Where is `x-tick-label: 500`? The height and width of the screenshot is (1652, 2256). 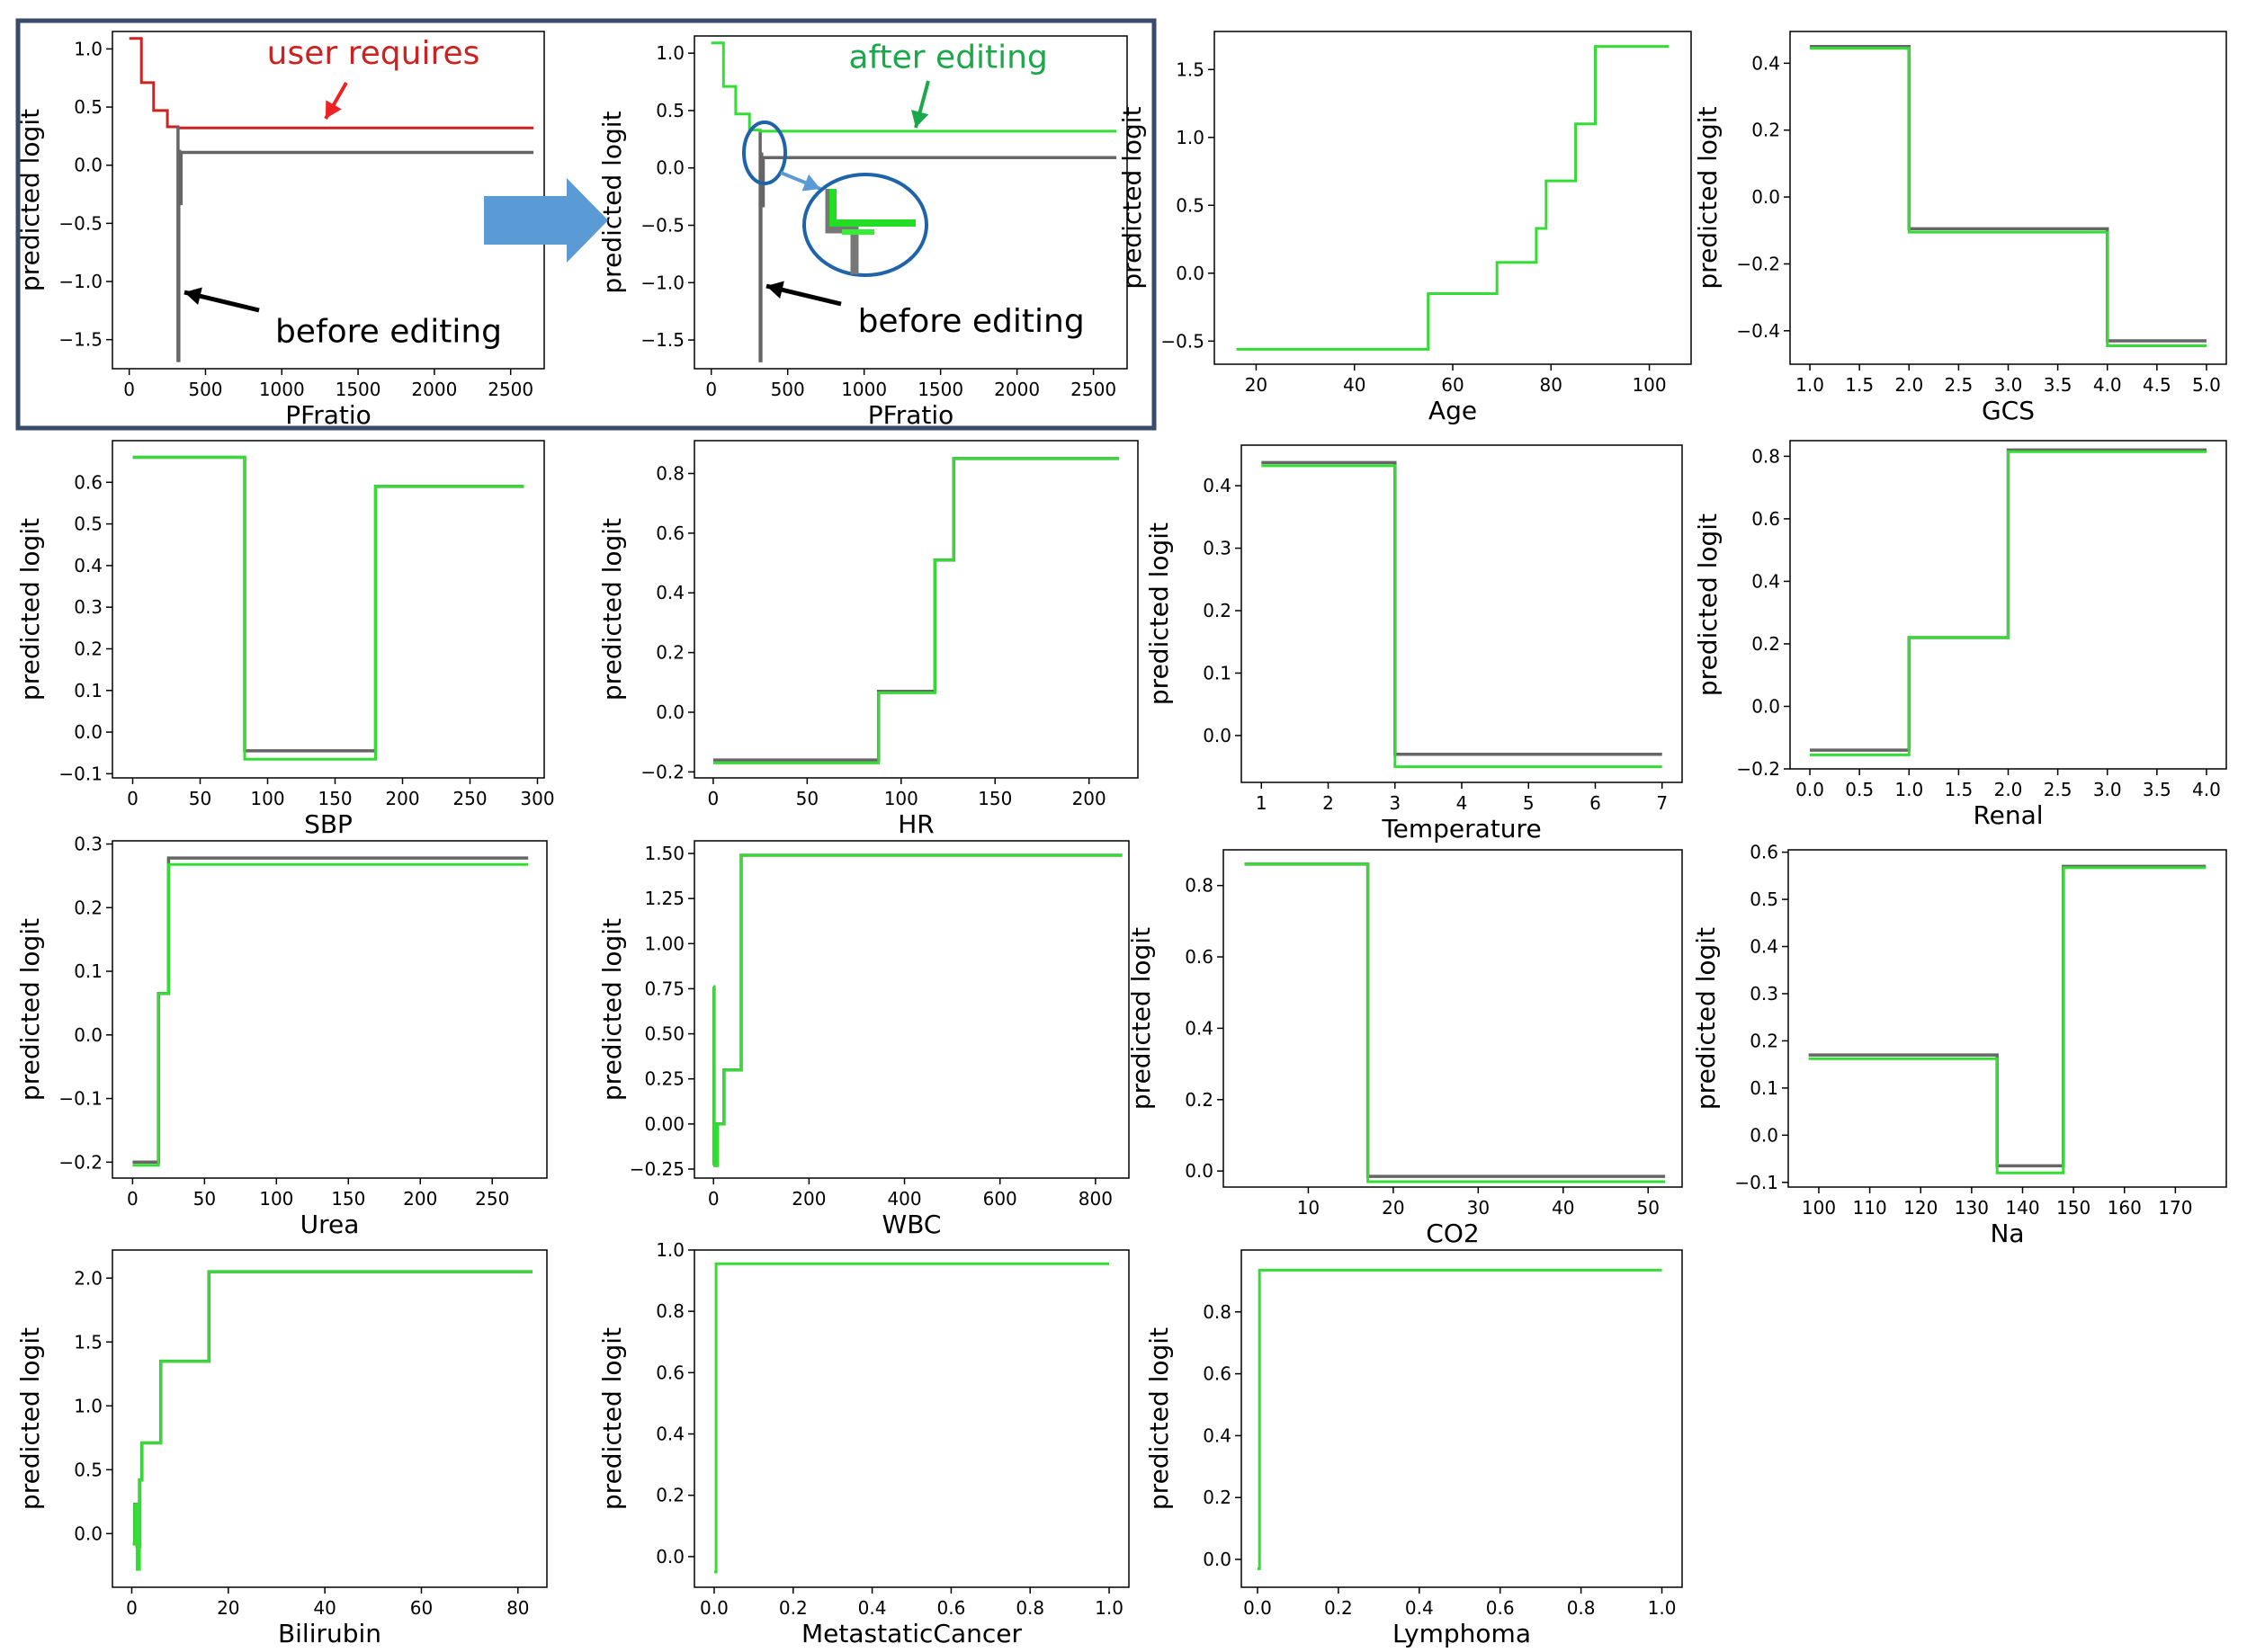
x-tick-label: 500 is located at coordinates (788, 389).